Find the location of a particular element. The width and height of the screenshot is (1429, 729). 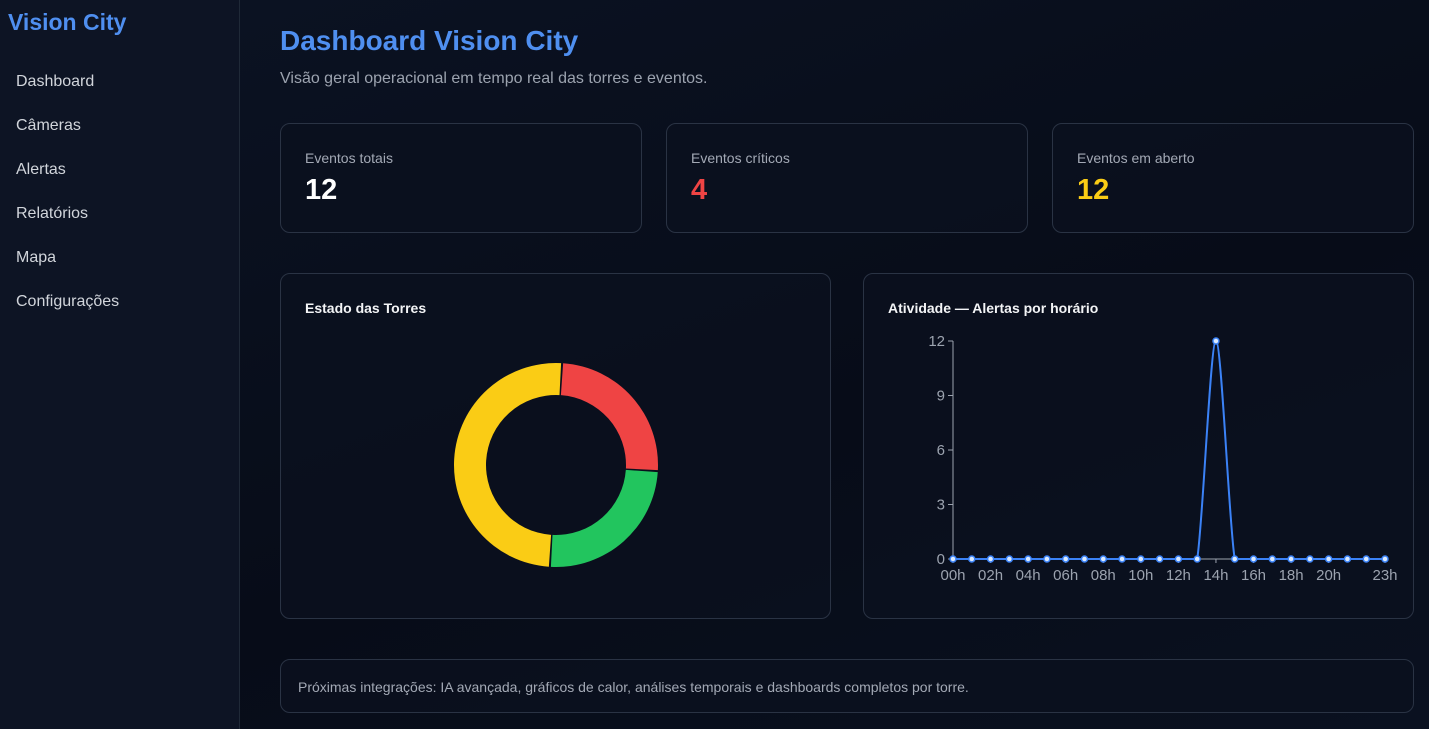

x-tick-label: 14h is located at coordinates (1215, 575).